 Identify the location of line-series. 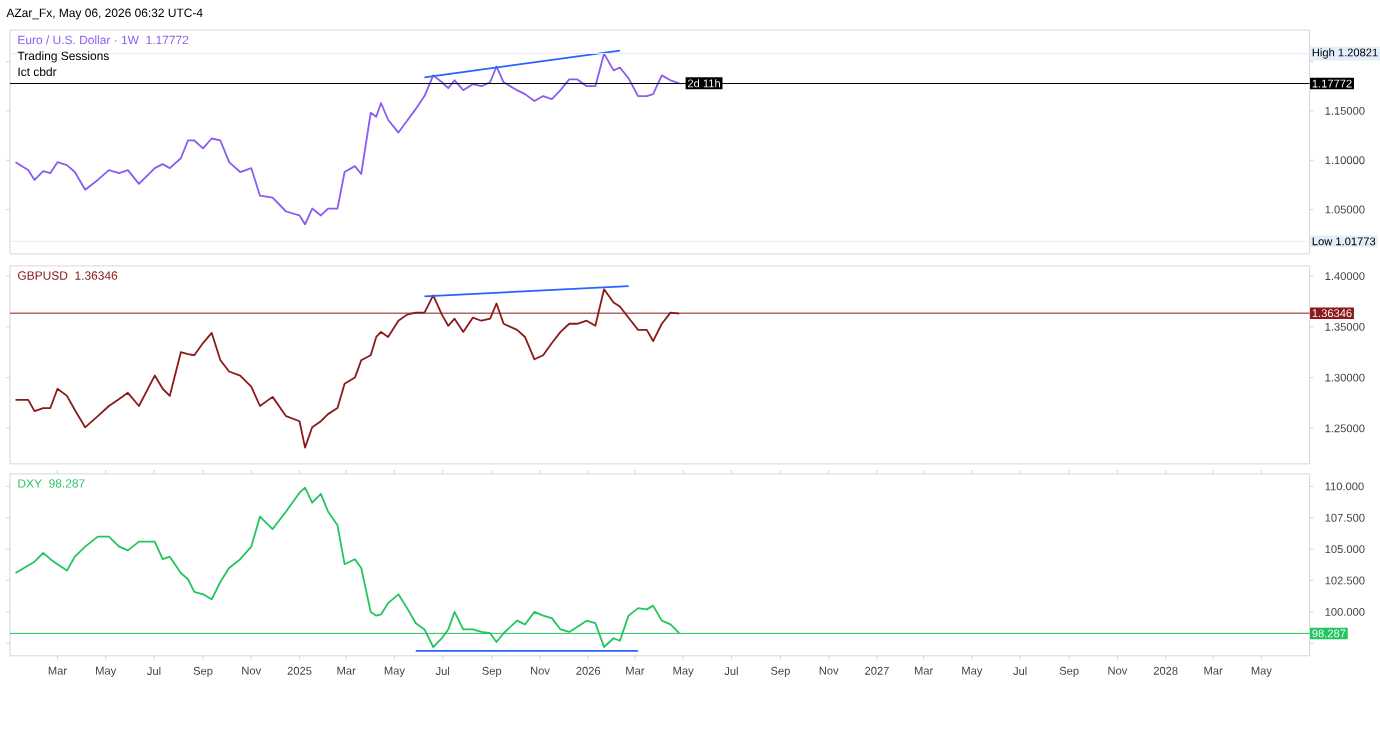
(347, 139).